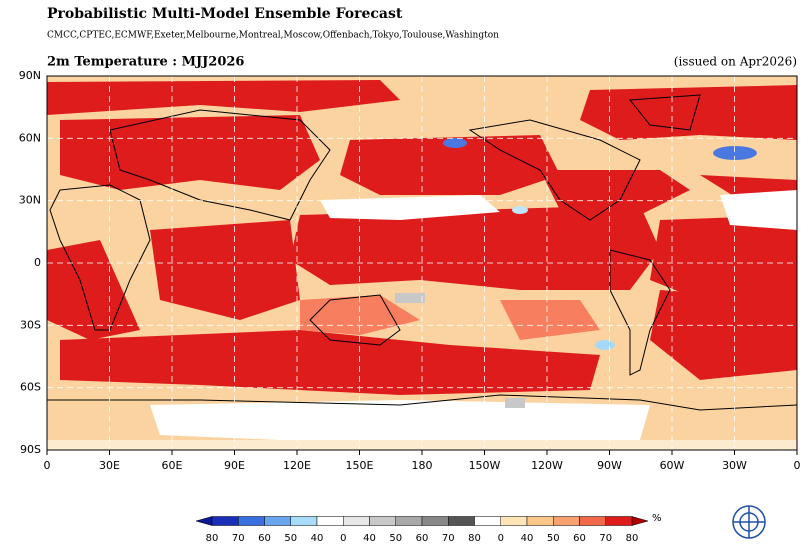  Describe the element at coordinates (734, 465) in the screenshot. I see `lon-label: 30W` at that location.